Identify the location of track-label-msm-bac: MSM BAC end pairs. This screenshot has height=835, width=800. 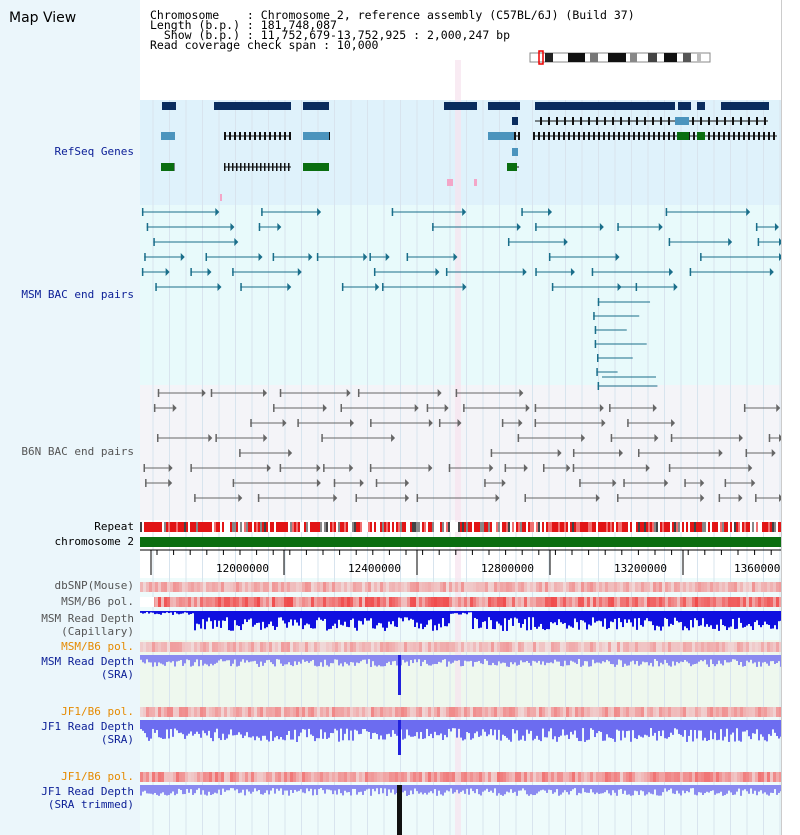
(77, 294).